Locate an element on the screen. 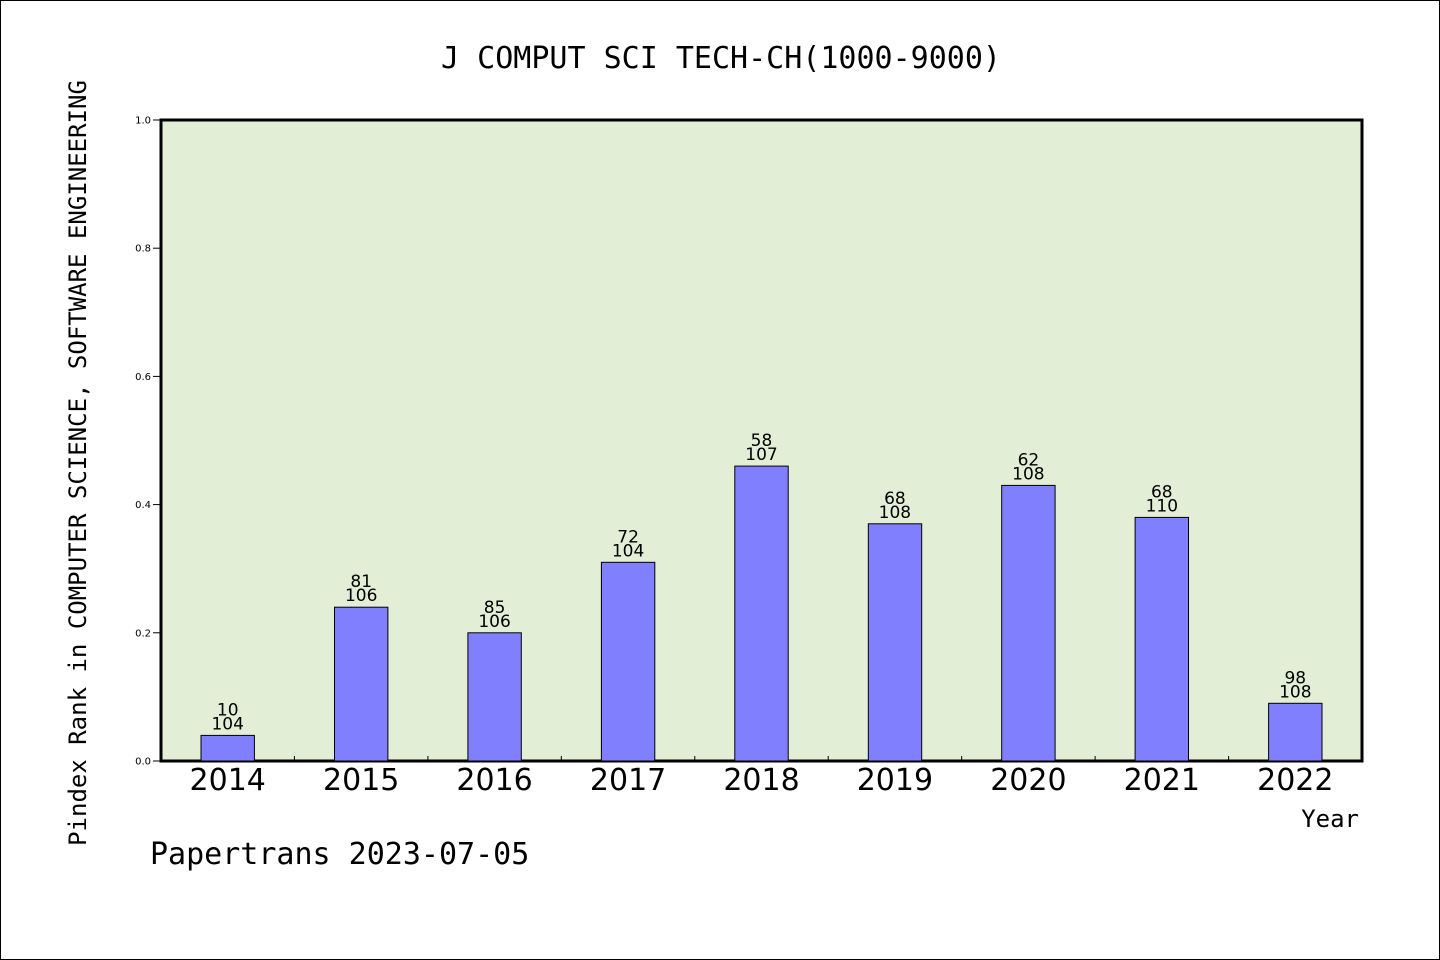 This screenshot has height=960, width=1440. x-tick-label: 2022 is located at coordinates (1295, 780).